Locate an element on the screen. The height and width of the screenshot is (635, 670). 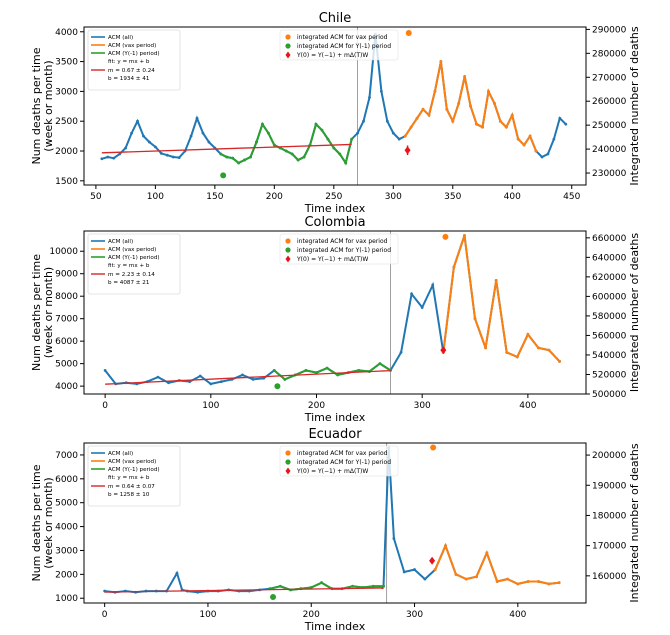
legend-right-vax-swatch is located at coordinates (288, 37).